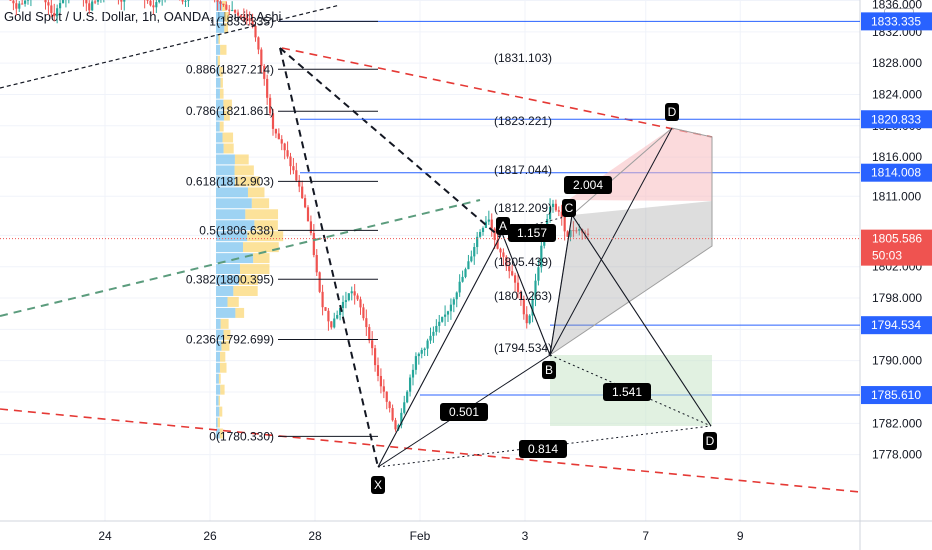  I want to click on y-tick-label: 1790.000, so click(897, 361).